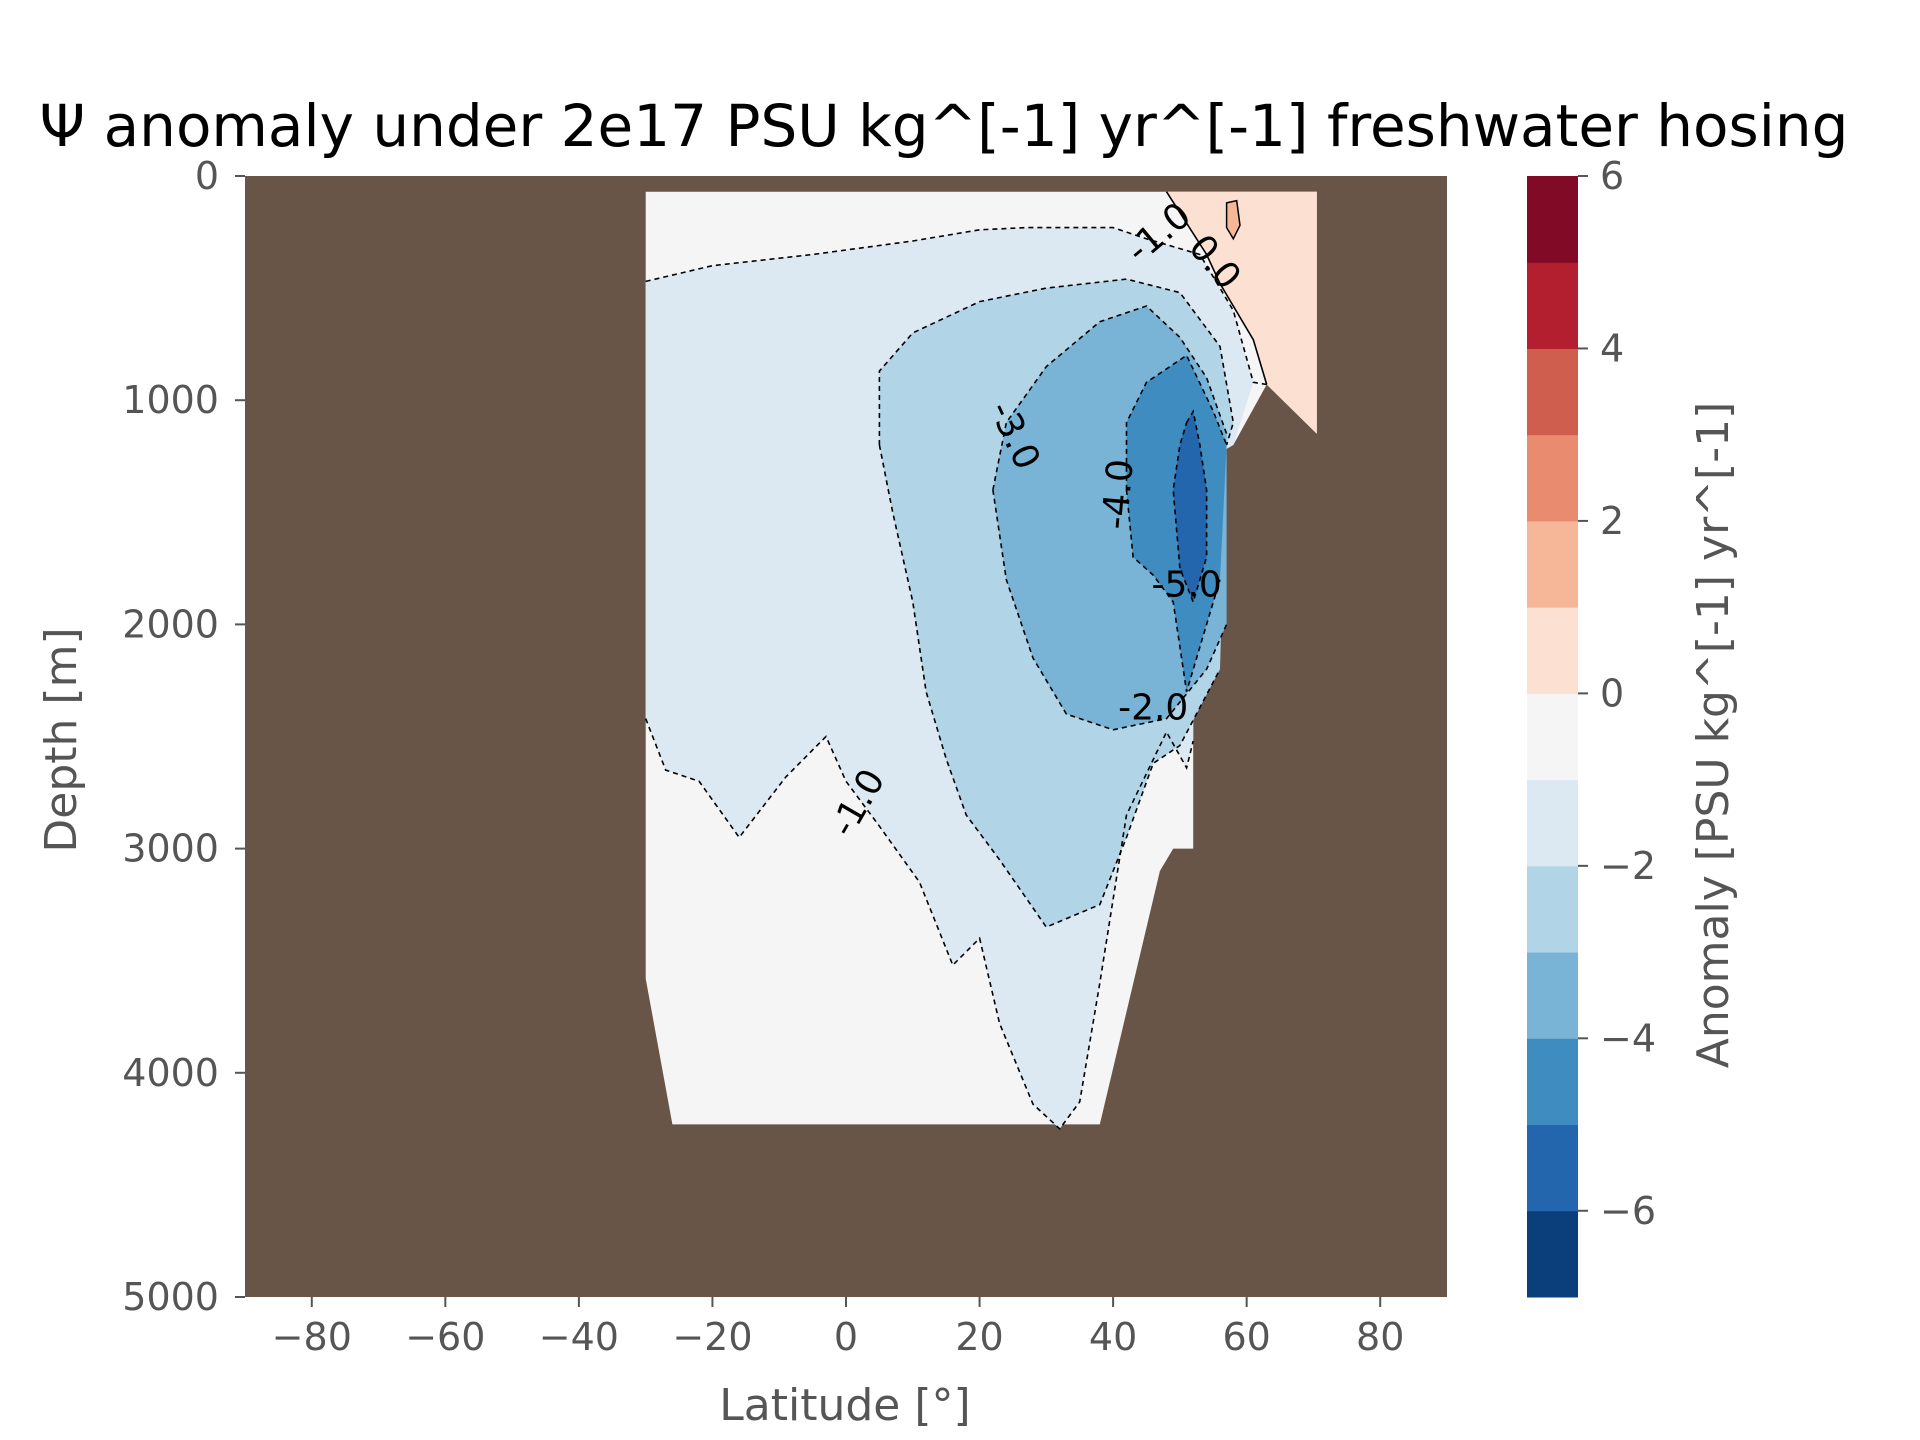  What do you see at coordinates (1591, 726) in the screenshot?
I see `colorbar: −6 −4 −2 0 2 4 6` at bounding box center [1591, 726].